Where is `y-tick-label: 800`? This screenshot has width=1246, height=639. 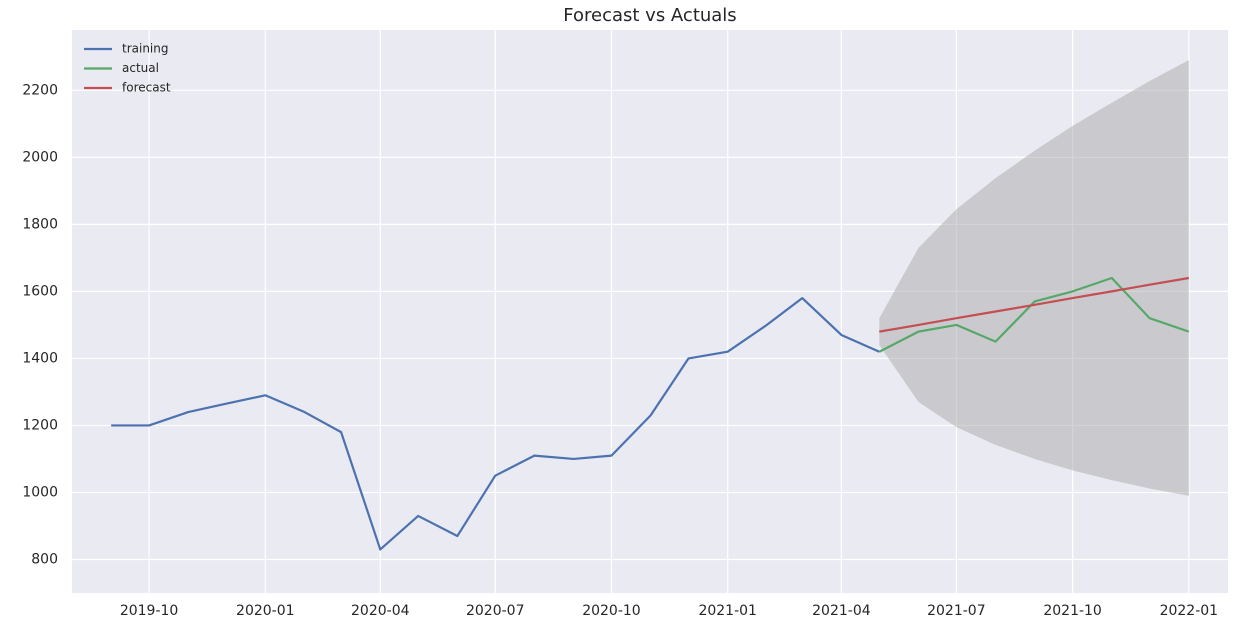
y-tick-label: 800 is located at coordinates (44, 559).